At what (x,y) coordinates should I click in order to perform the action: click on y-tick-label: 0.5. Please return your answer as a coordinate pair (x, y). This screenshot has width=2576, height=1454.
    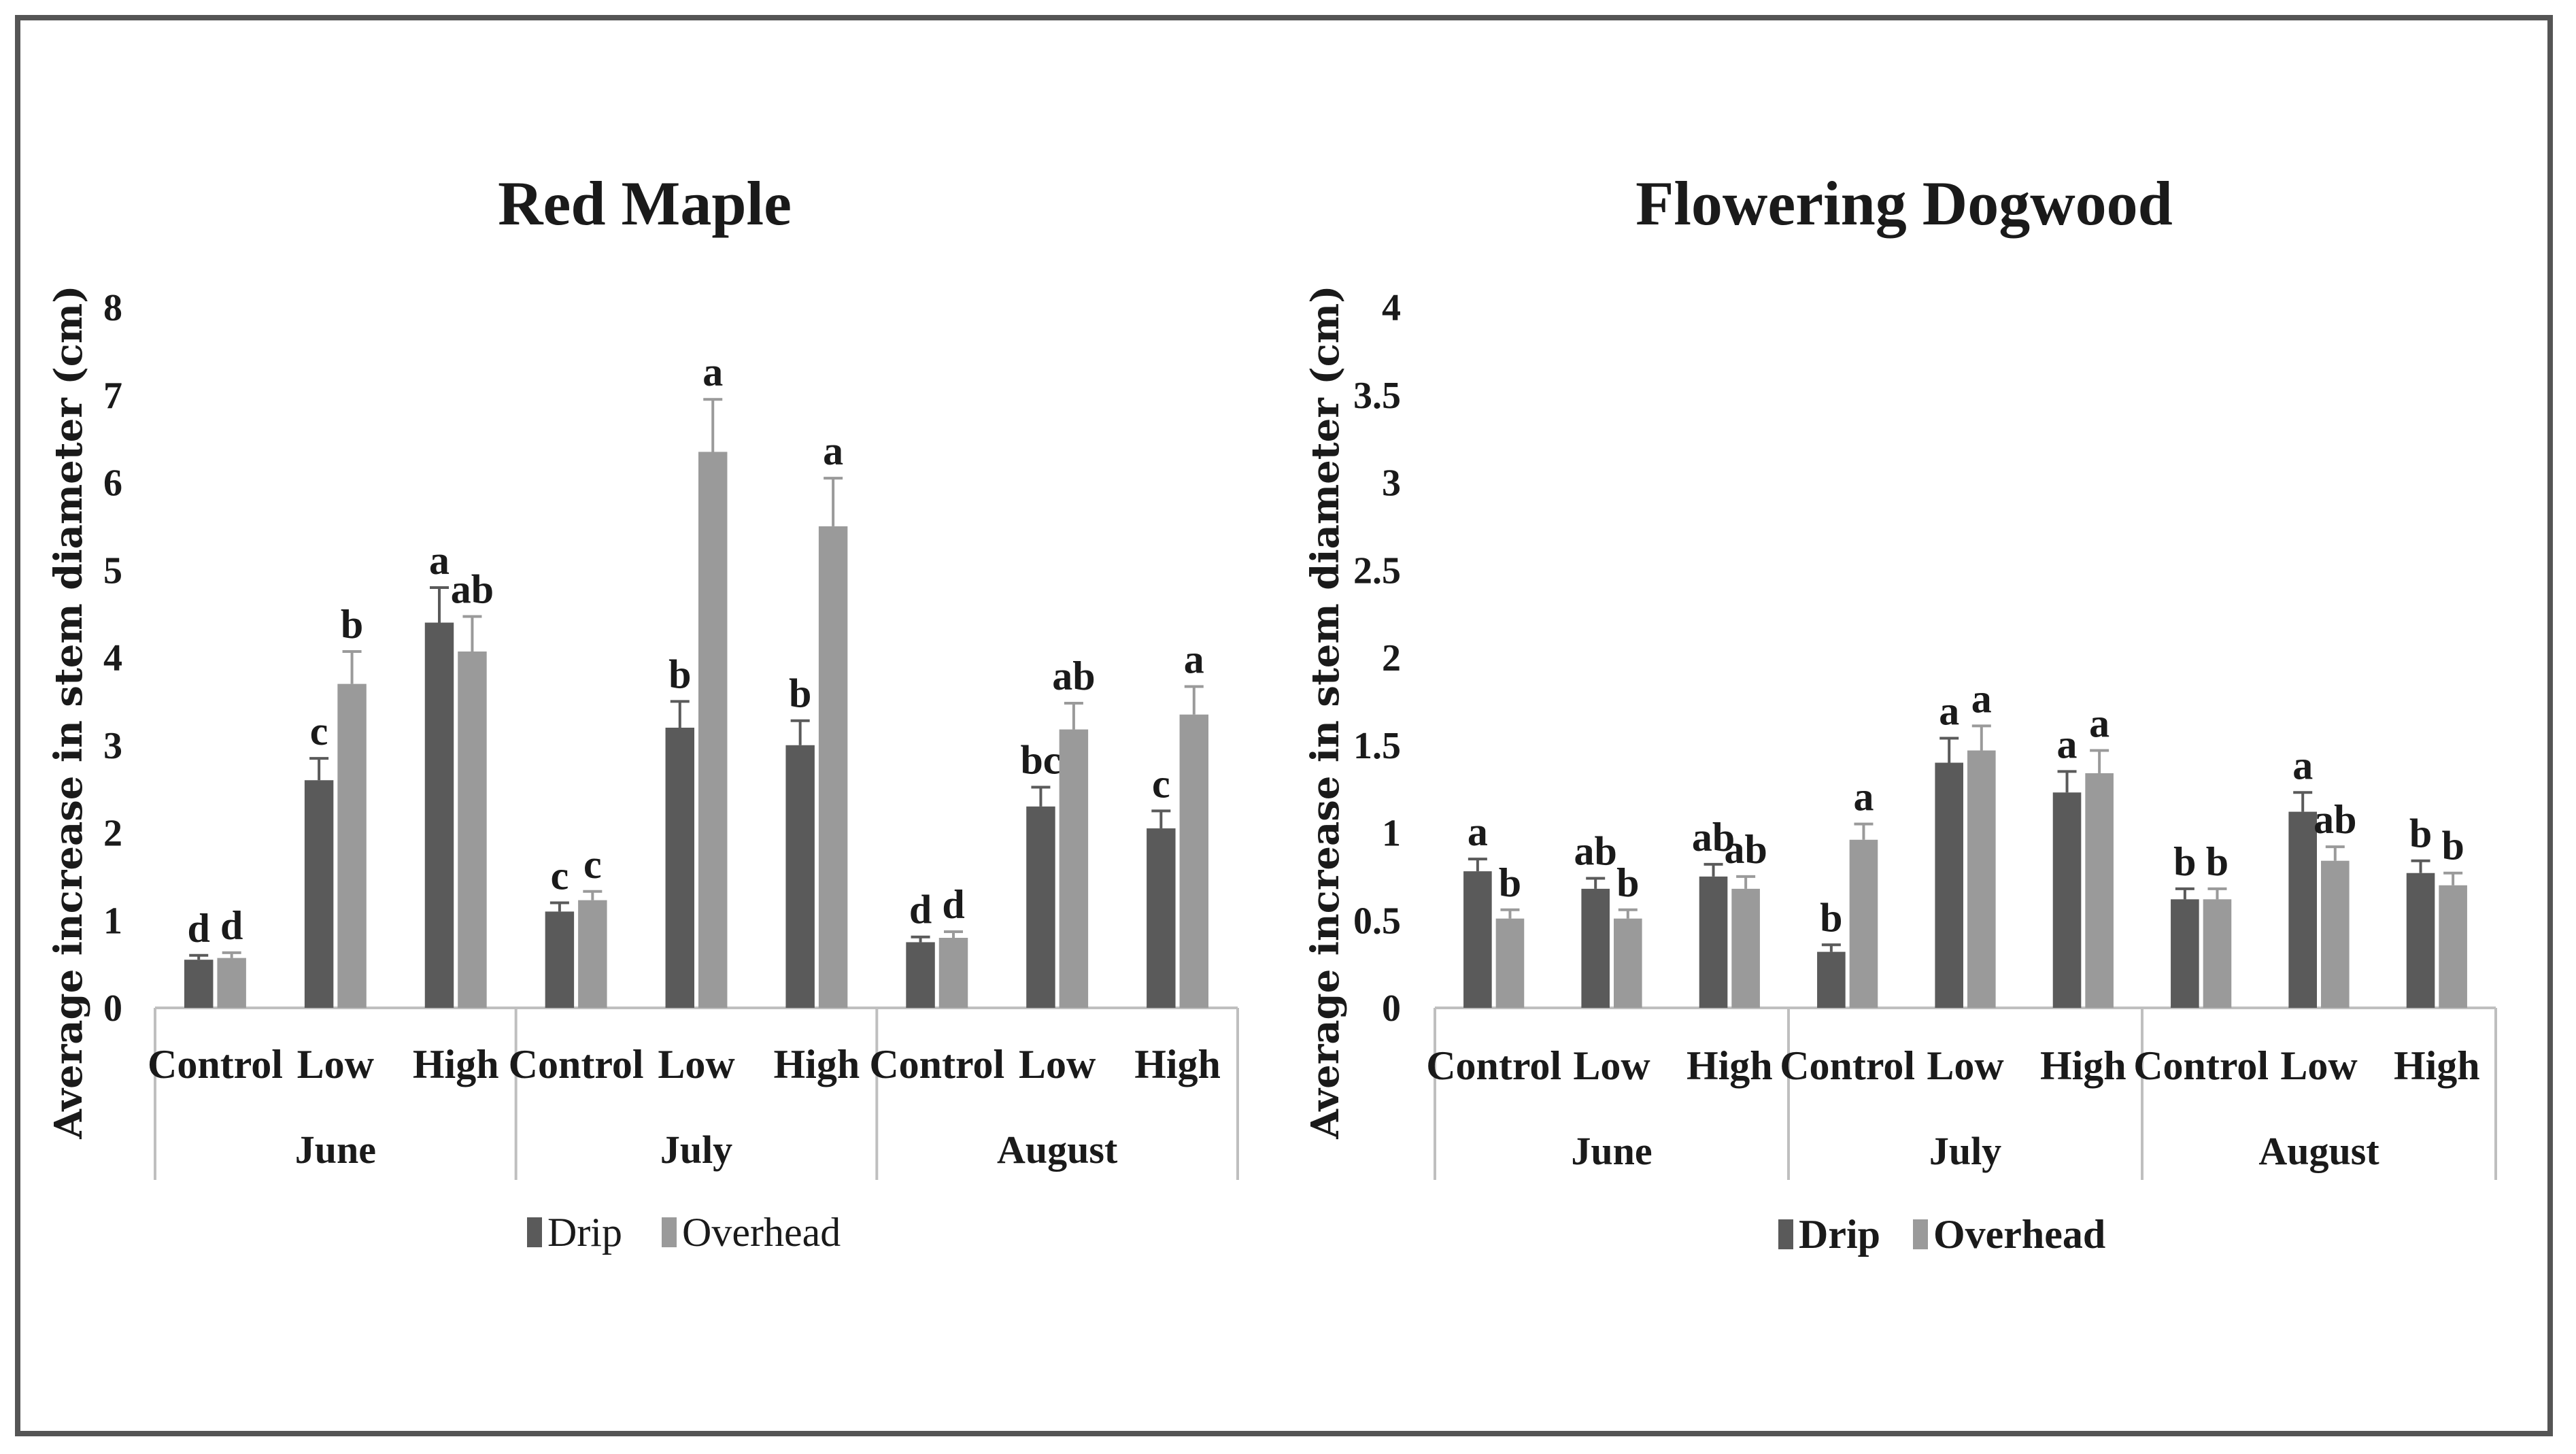
    Looking at the image, I should click on (1377, 921).